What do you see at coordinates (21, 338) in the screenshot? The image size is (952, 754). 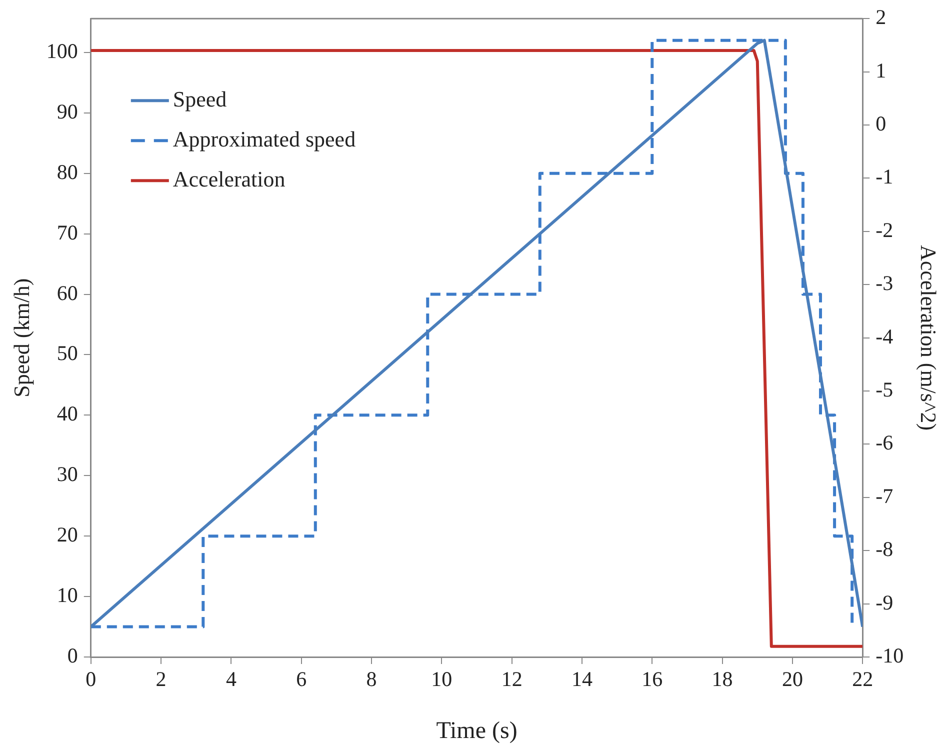 I see `y-axis-title: Speed (km/h)` at bounding box center [21, 338].